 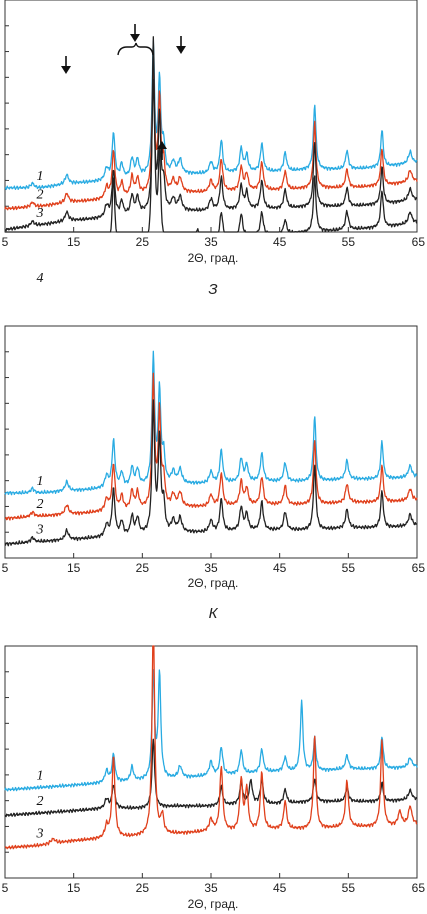 I want to click on panel-title: З, so click(x=212, y=289).